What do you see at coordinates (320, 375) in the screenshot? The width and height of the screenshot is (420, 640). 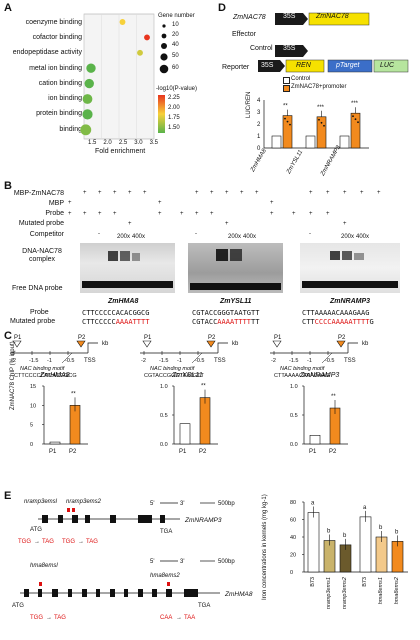 I see `chip-gene-title: ZmNRAMP3` at bounding box center [320, 375].